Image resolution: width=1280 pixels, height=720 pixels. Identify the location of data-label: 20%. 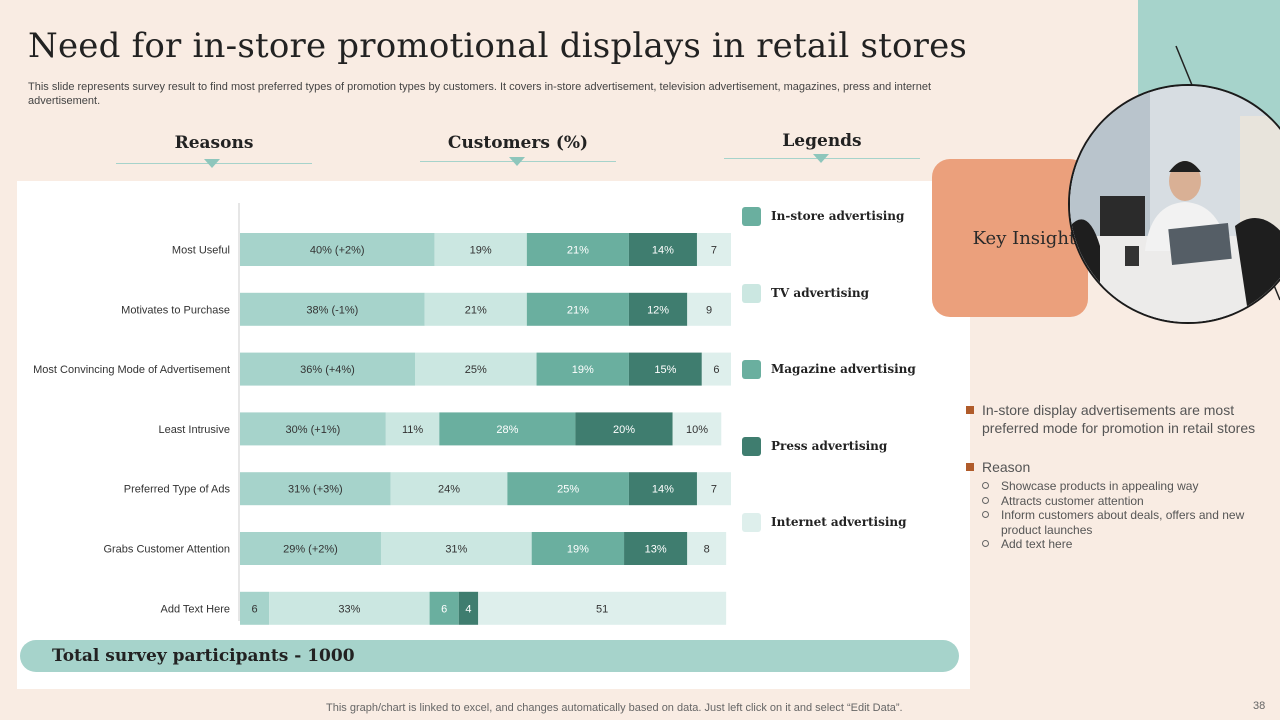
(624, 430).